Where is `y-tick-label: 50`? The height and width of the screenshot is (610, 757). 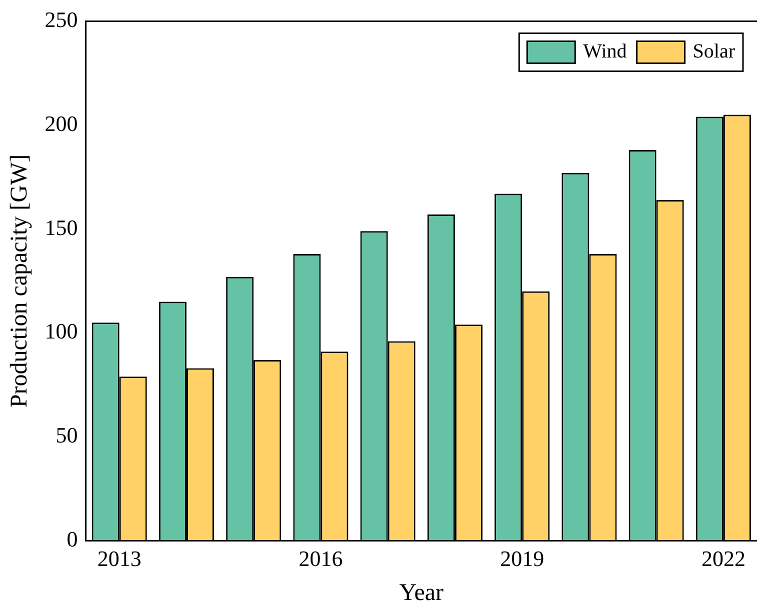
y-tick-label: 50 is located at coordinates (67, 435).